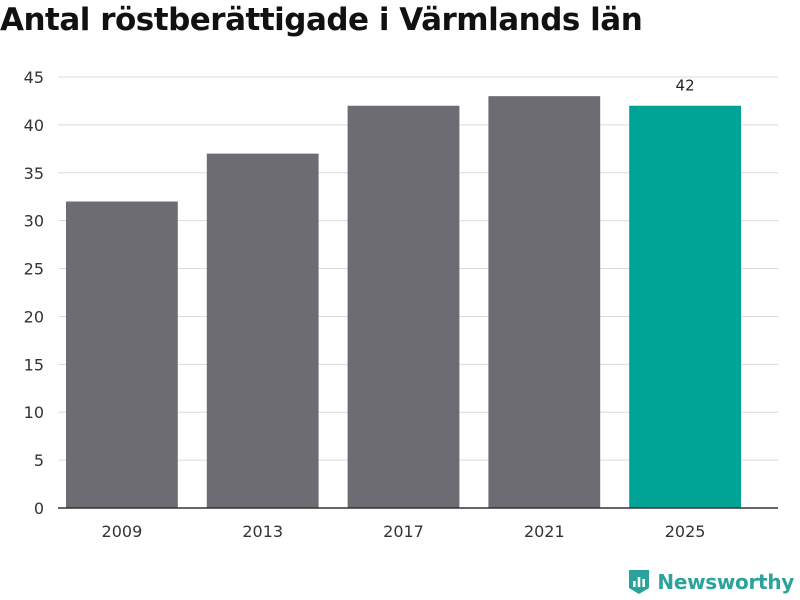 The image size is (800, 600). What do you see at coordinates (321, 20) in the screenshot?
I see `chart-title: Antal röstberättigade i Värmlands län` at bounding box center [321, 20].